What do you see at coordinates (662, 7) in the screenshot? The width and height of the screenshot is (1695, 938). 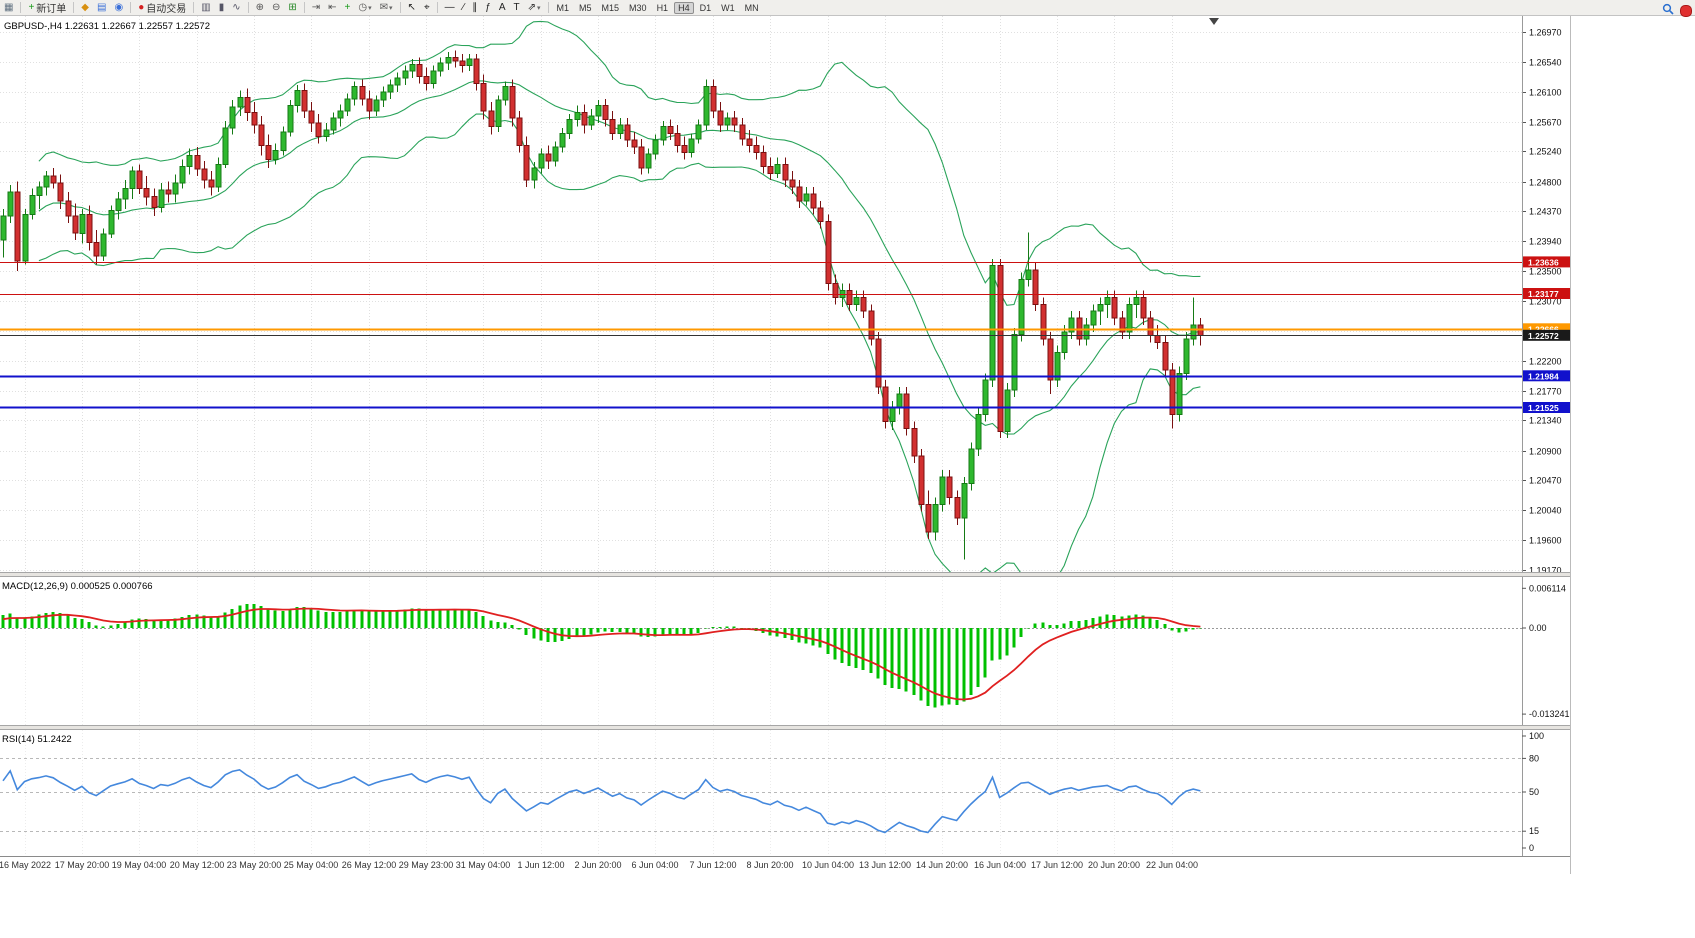 I see `tf-h1: H1` at bounding box center [662, 7].